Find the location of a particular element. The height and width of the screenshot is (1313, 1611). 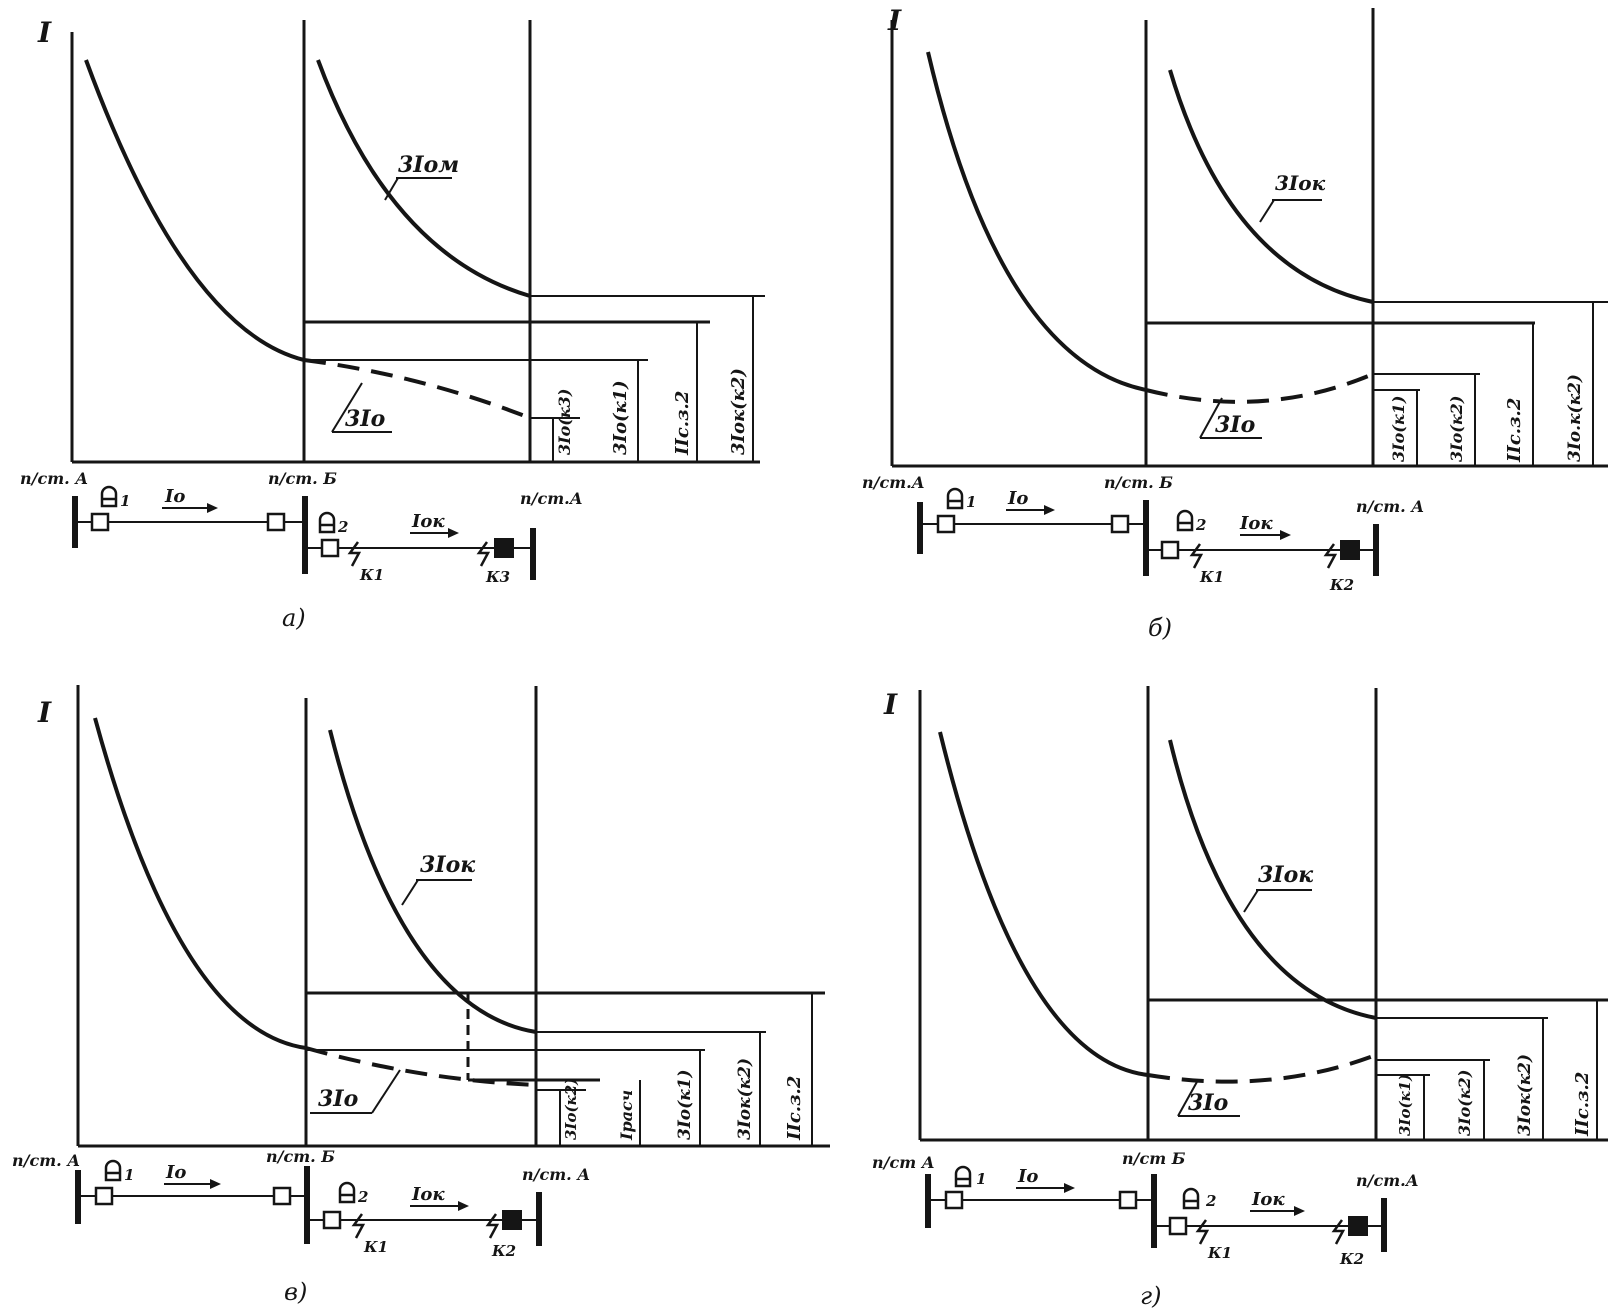

label-underline is located at coordinates (1267, 211).